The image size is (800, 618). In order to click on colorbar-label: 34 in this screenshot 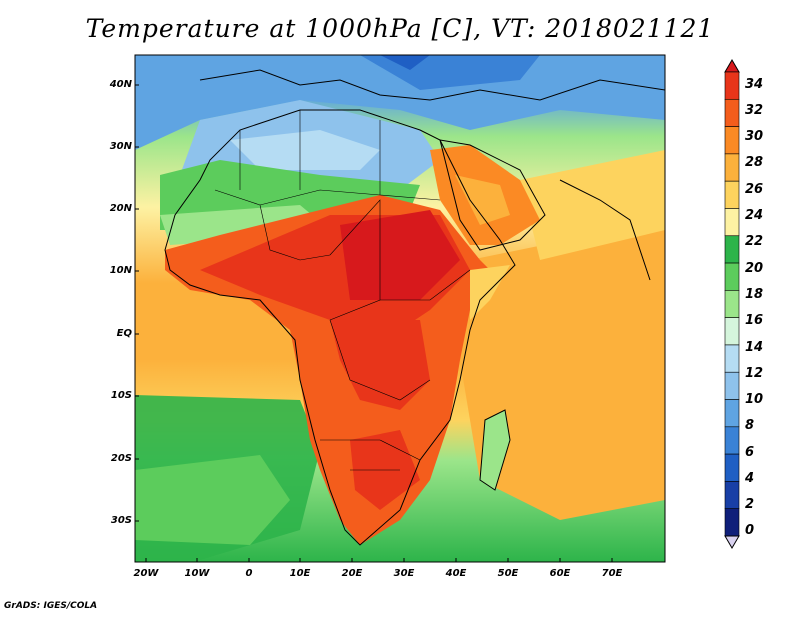, I will do `click(754, 84)`.